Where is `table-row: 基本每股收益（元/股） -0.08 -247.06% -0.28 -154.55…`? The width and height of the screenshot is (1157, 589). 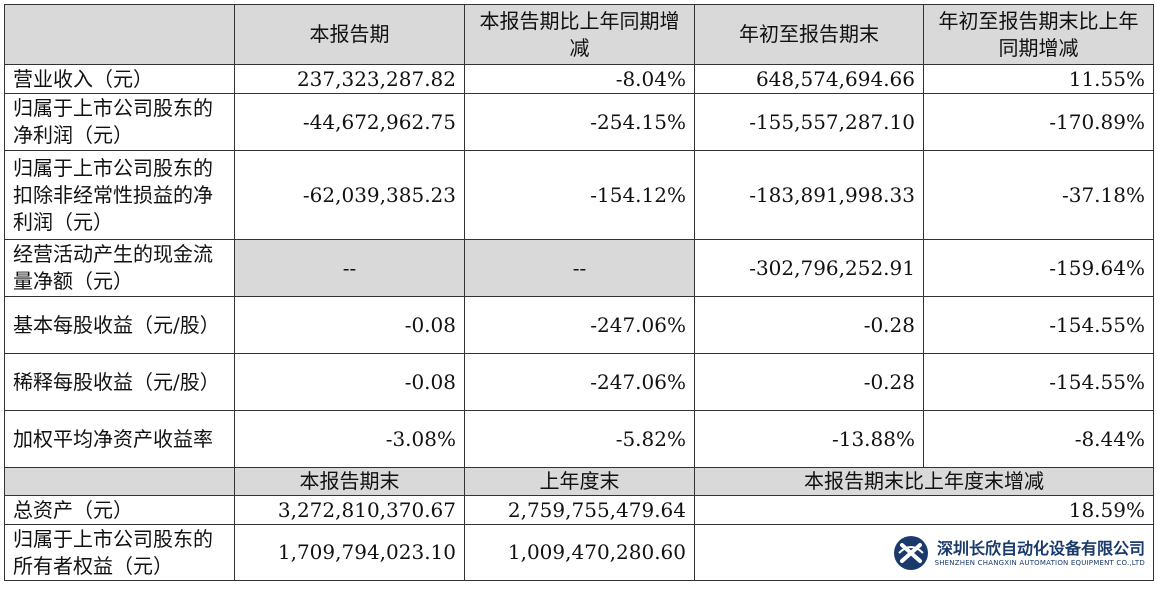
table-row: 基本每股收益（元/股） -0.08 -247.06% -0.28 -154.55… is located at coordinates (579, 325).